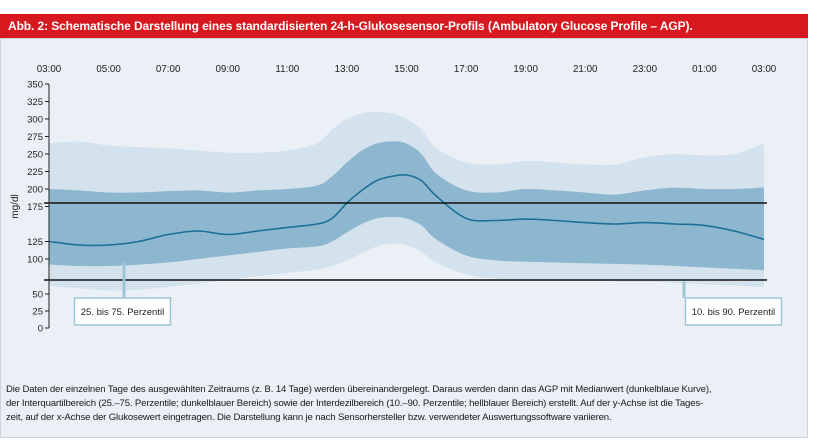 The height and width of the screenshot is (444, 819). I want to click on x-tick-label: 15:00, so click(406, 69).